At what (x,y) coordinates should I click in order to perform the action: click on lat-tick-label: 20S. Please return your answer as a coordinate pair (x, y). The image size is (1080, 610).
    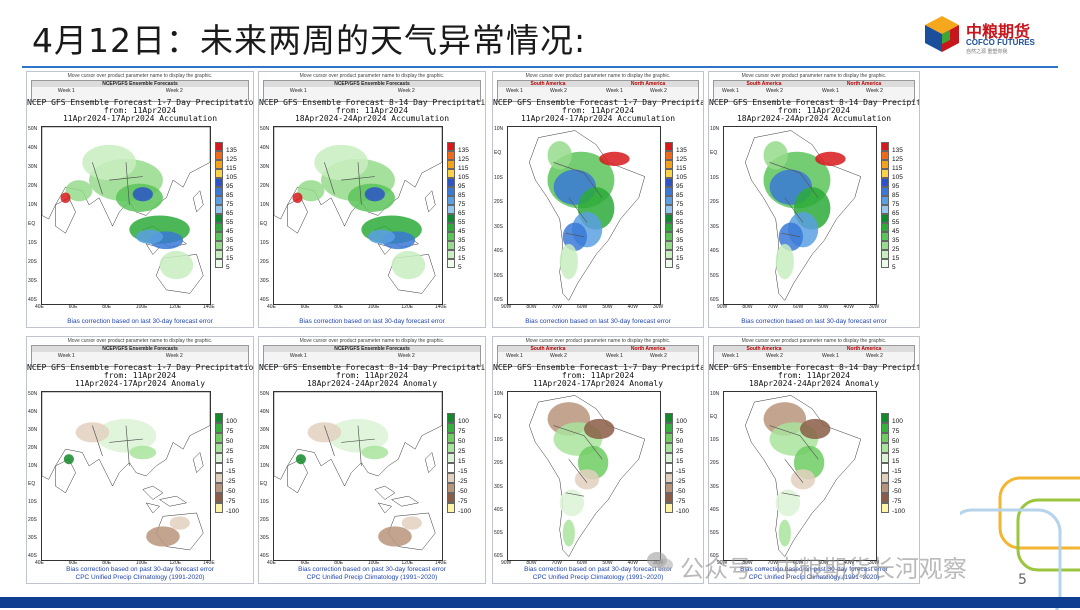
    Looking at the image, I should click on (32, 520).